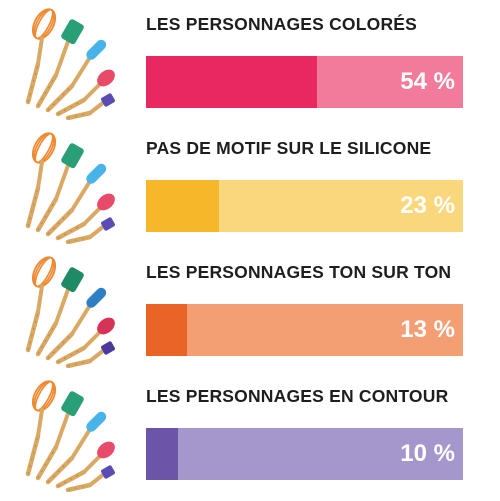 Image resolution: width=500 pixels, height=501 pixels. What do you see at coordinates (427, 453) in the screenshot?
I see `data-label: 10 %` at bounding box center [427, 453].